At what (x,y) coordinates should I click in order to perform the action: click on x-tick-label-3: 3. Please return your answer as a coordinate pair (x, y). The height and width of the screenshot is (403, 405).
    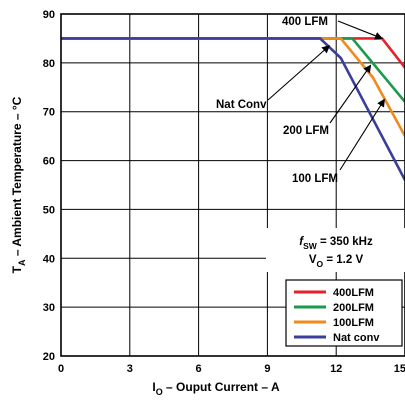
    Looking at the image, I should click on (130, 369).